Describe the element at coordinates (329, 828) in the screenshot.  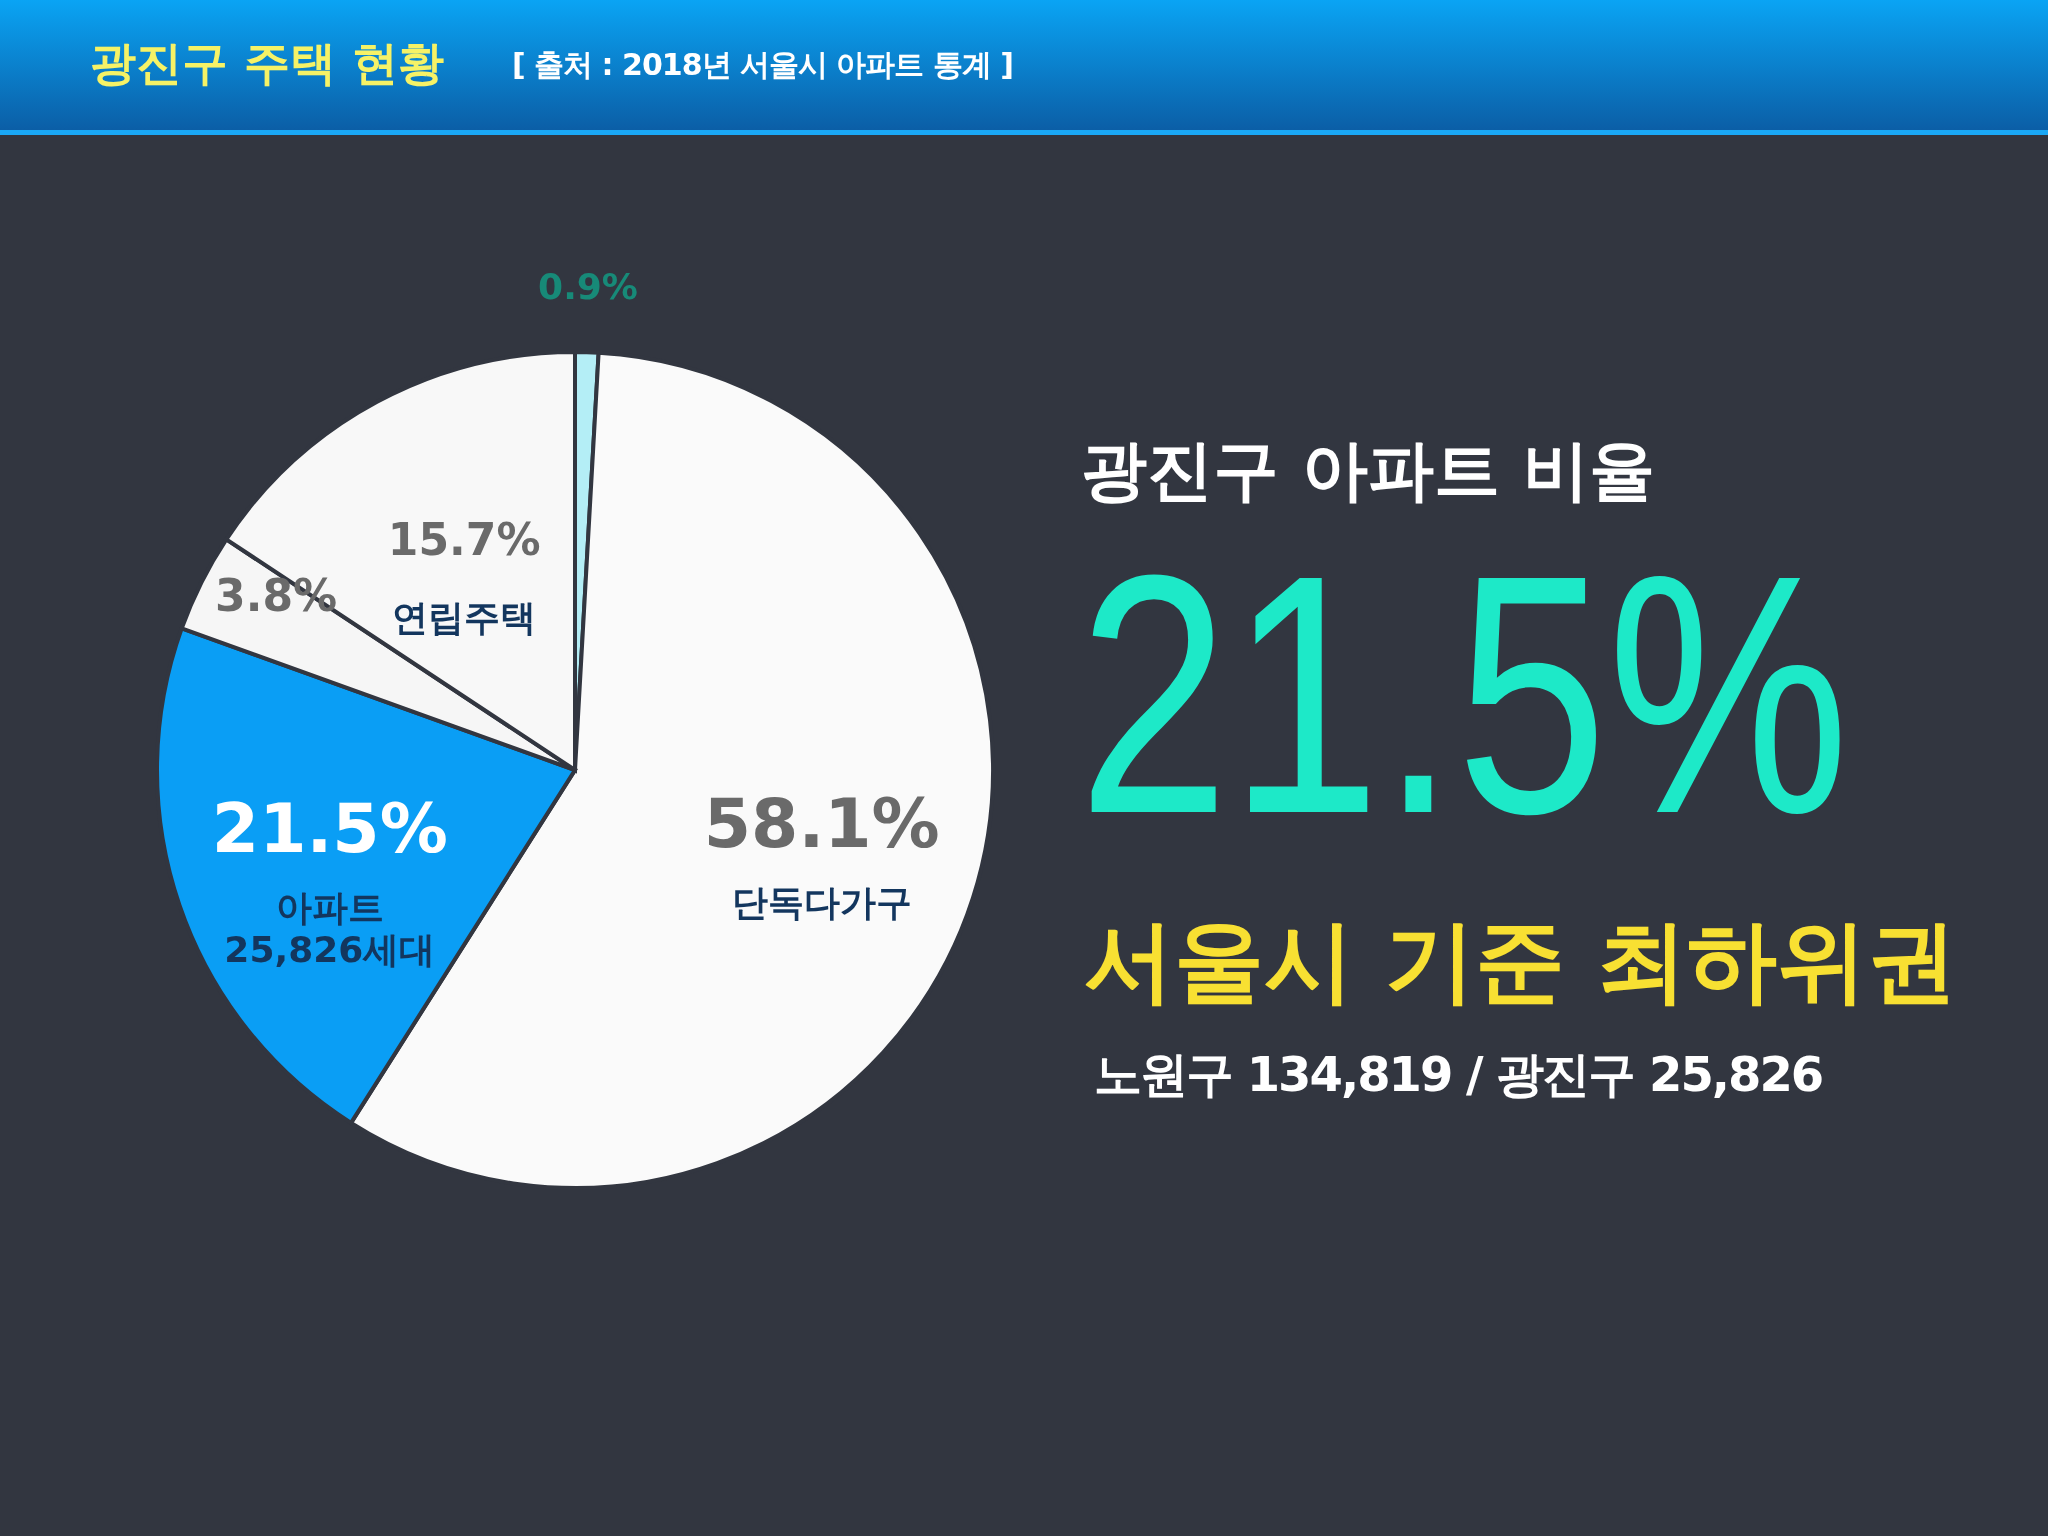
I see `data-label: 21.5%` at that location.